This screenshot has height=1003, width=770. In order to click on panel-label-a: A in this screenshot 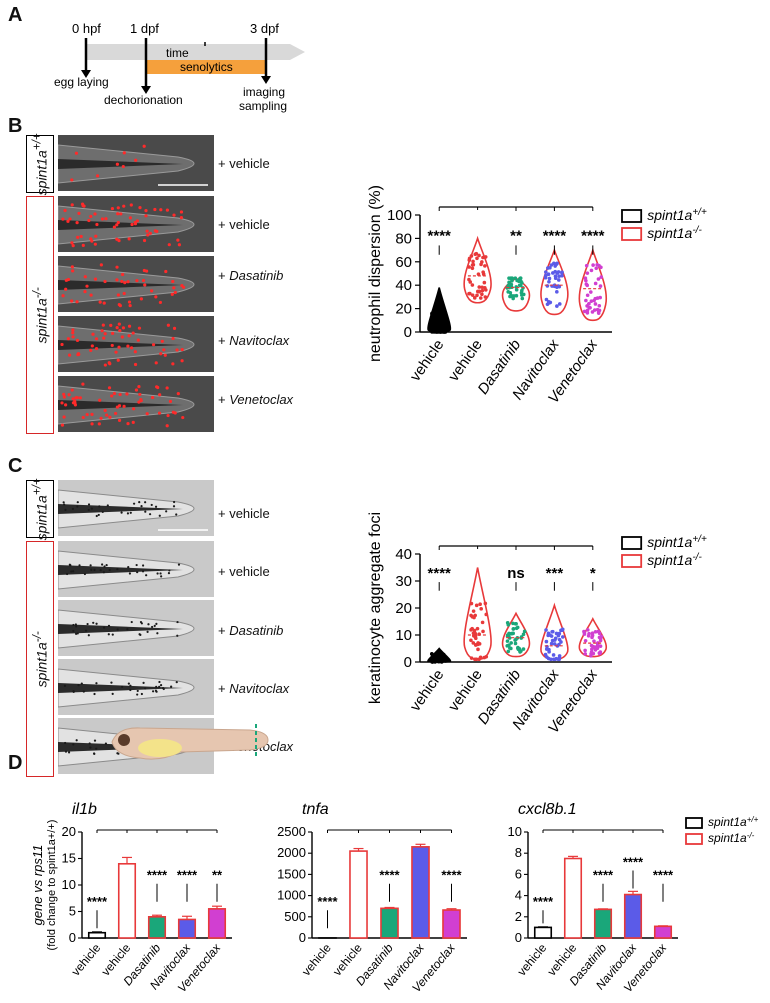, I will do `click(15, 15)`.